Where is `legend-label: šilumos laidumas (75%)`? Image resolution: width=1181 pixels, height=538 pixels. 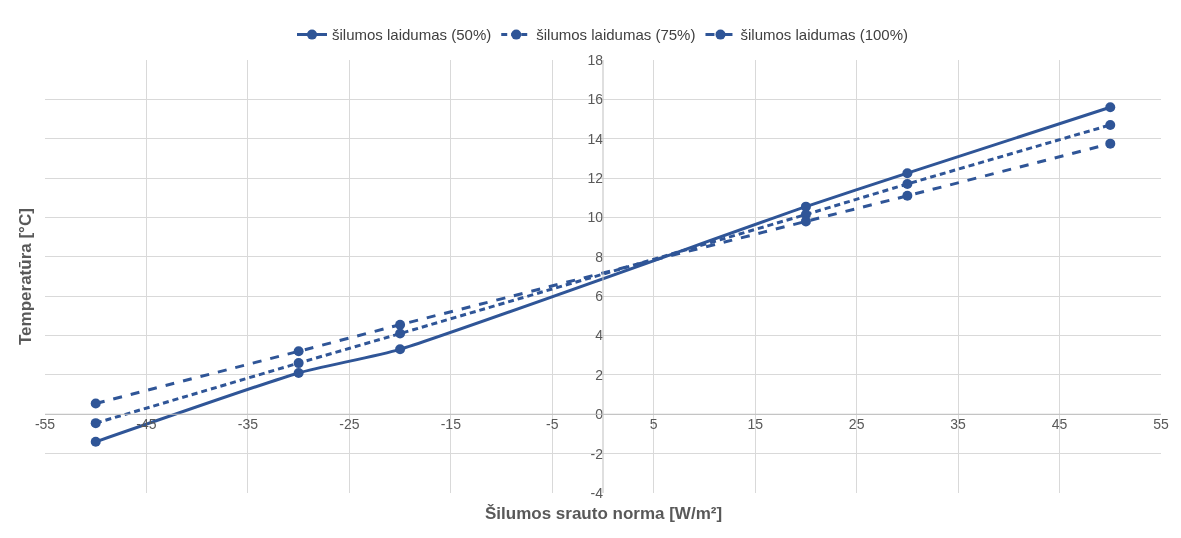
legend-label: šilumos laidumas (75%) is located at coordinates (616, 35).